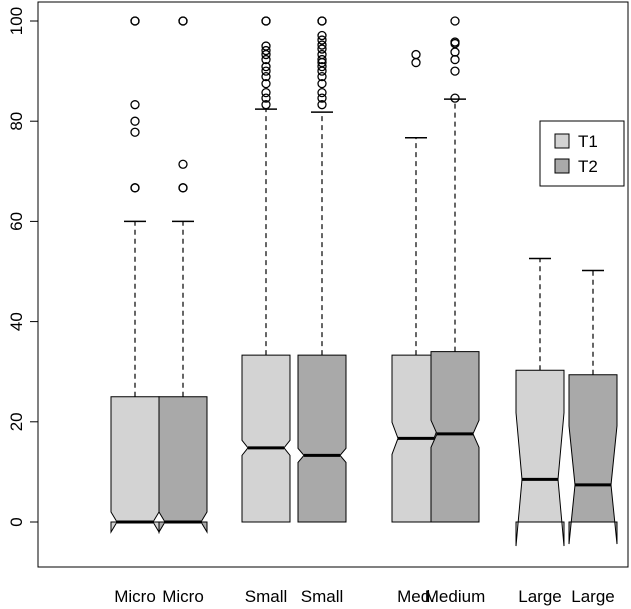 The width and height of the screenshot is (631, 609). What do you see at coordinates (16, 21) in the screenshot?
I see `y-tick-label: 100` at bounding box center [16, 21].